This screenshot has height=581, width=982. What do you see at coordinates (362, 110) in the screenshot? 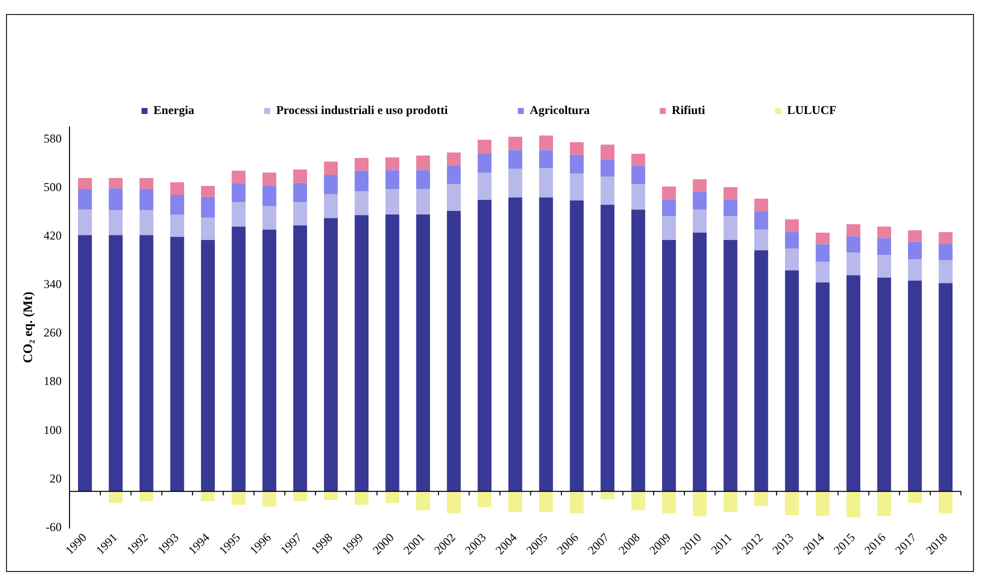
I see `legend-label: Processi industriali e uso prodotti` at bounding box center [362, 110].